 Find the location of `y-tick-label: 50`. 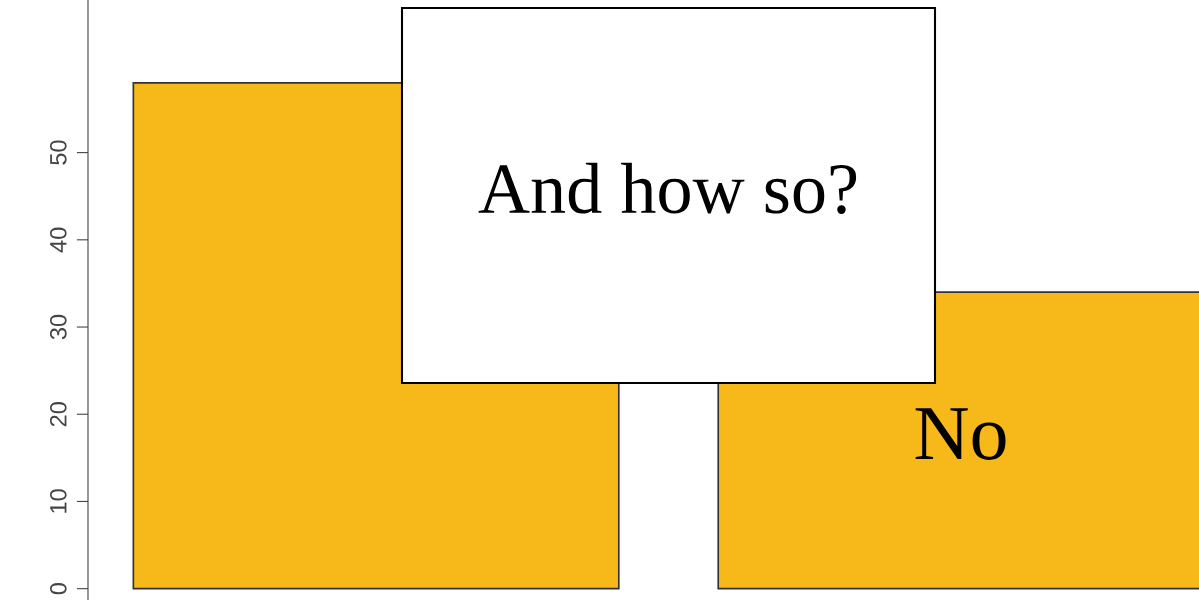

y-tick-label: 50 is located at coordinates (58, 152).